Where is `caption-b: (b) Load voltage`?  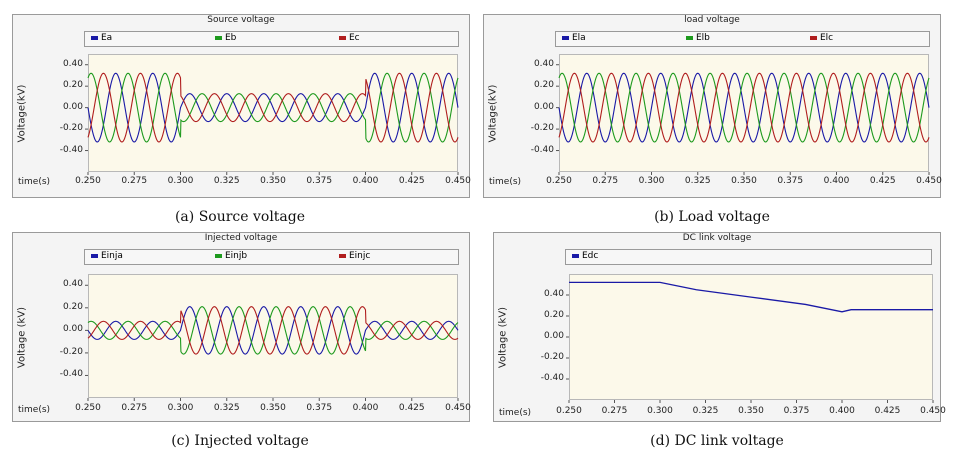
caption-b: (b) Load voltage is located at coordinates (712, 217).